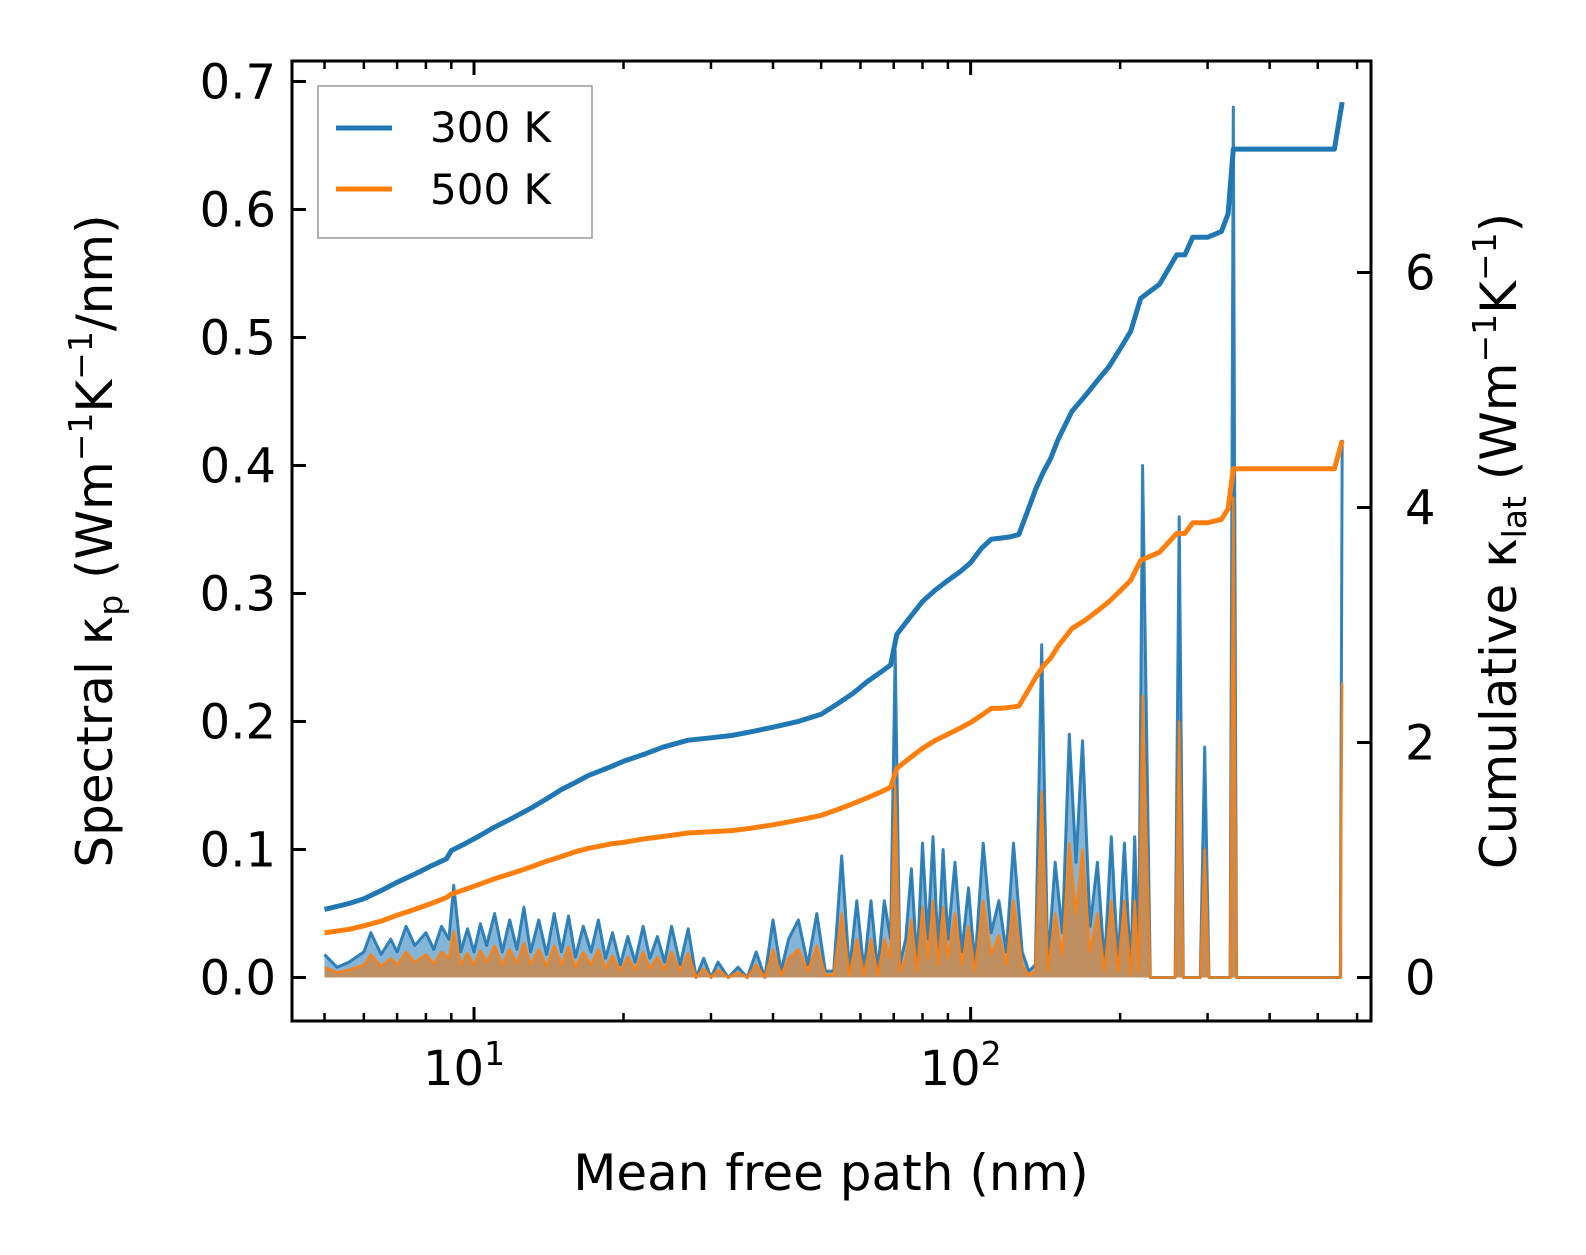 Image resolution: width=1586 pixels, height=1255 pixels. What do you see at coordinates (831, 1173) in the screenshot?
I see `x-axis-label: Mean free path (nm)` at bounding box center [831, 1173].